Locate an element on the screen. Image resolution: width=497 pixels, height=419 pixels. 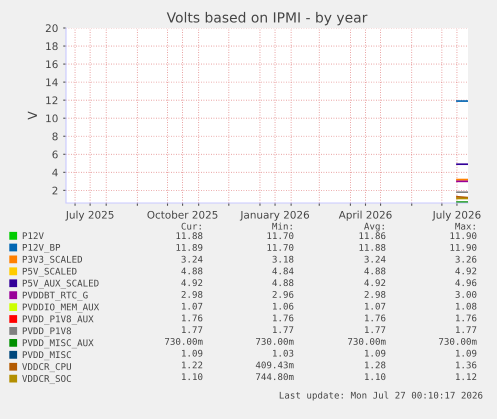
legend-label: P5V_AUX_SCALED is located at coordinates (60, 284).